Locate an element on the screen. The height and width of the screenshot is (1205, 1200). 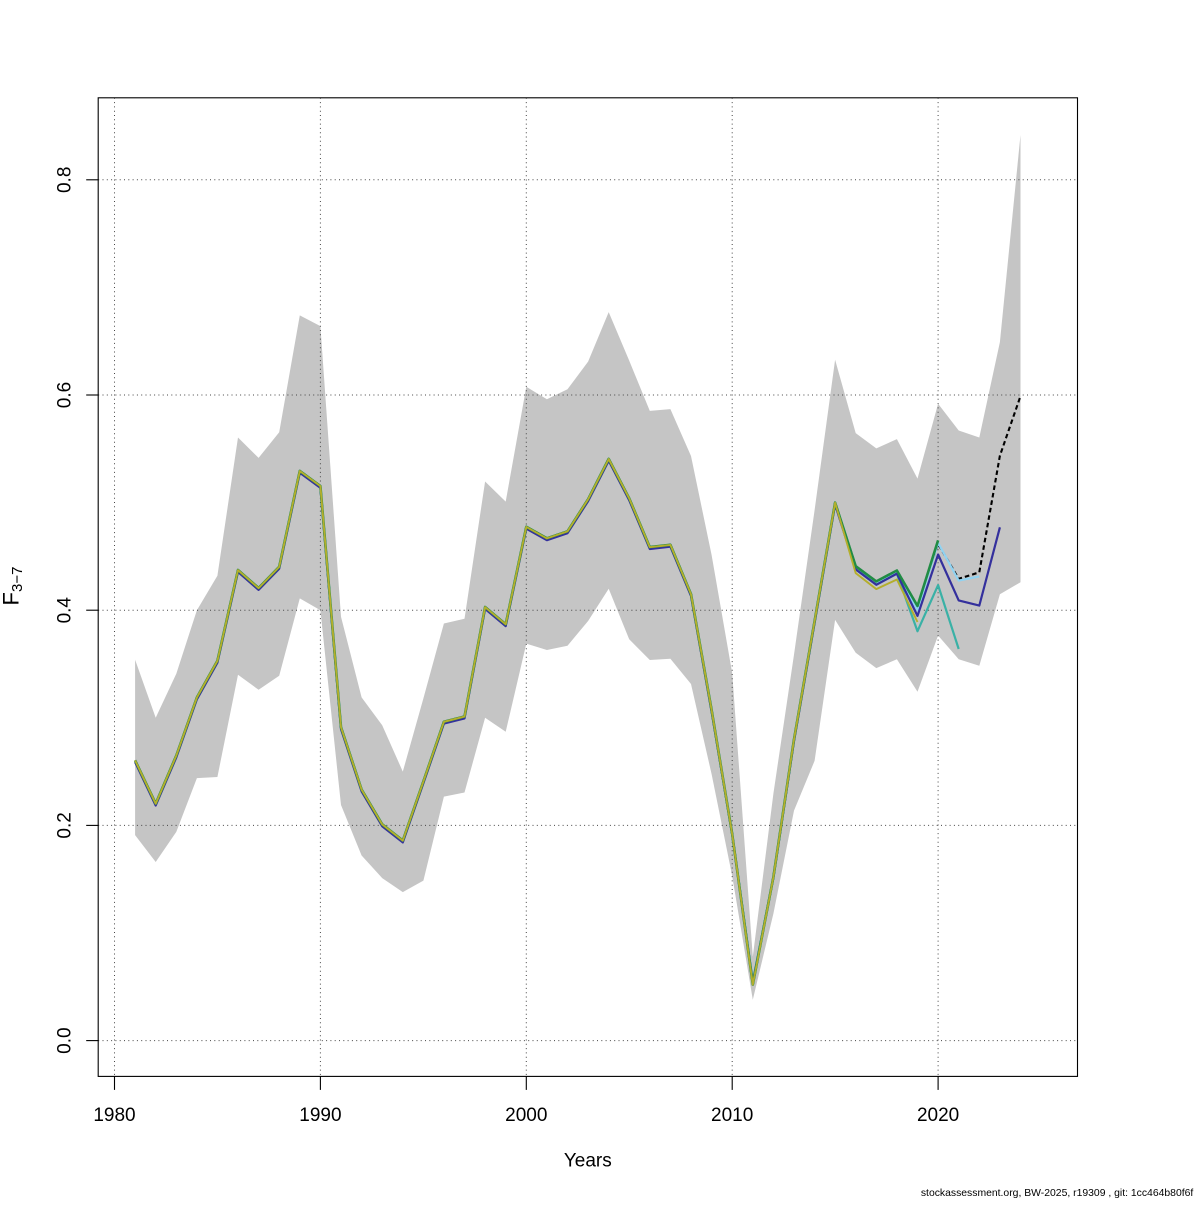
svg-text: 0.8 is located at coordinates (65, 180).